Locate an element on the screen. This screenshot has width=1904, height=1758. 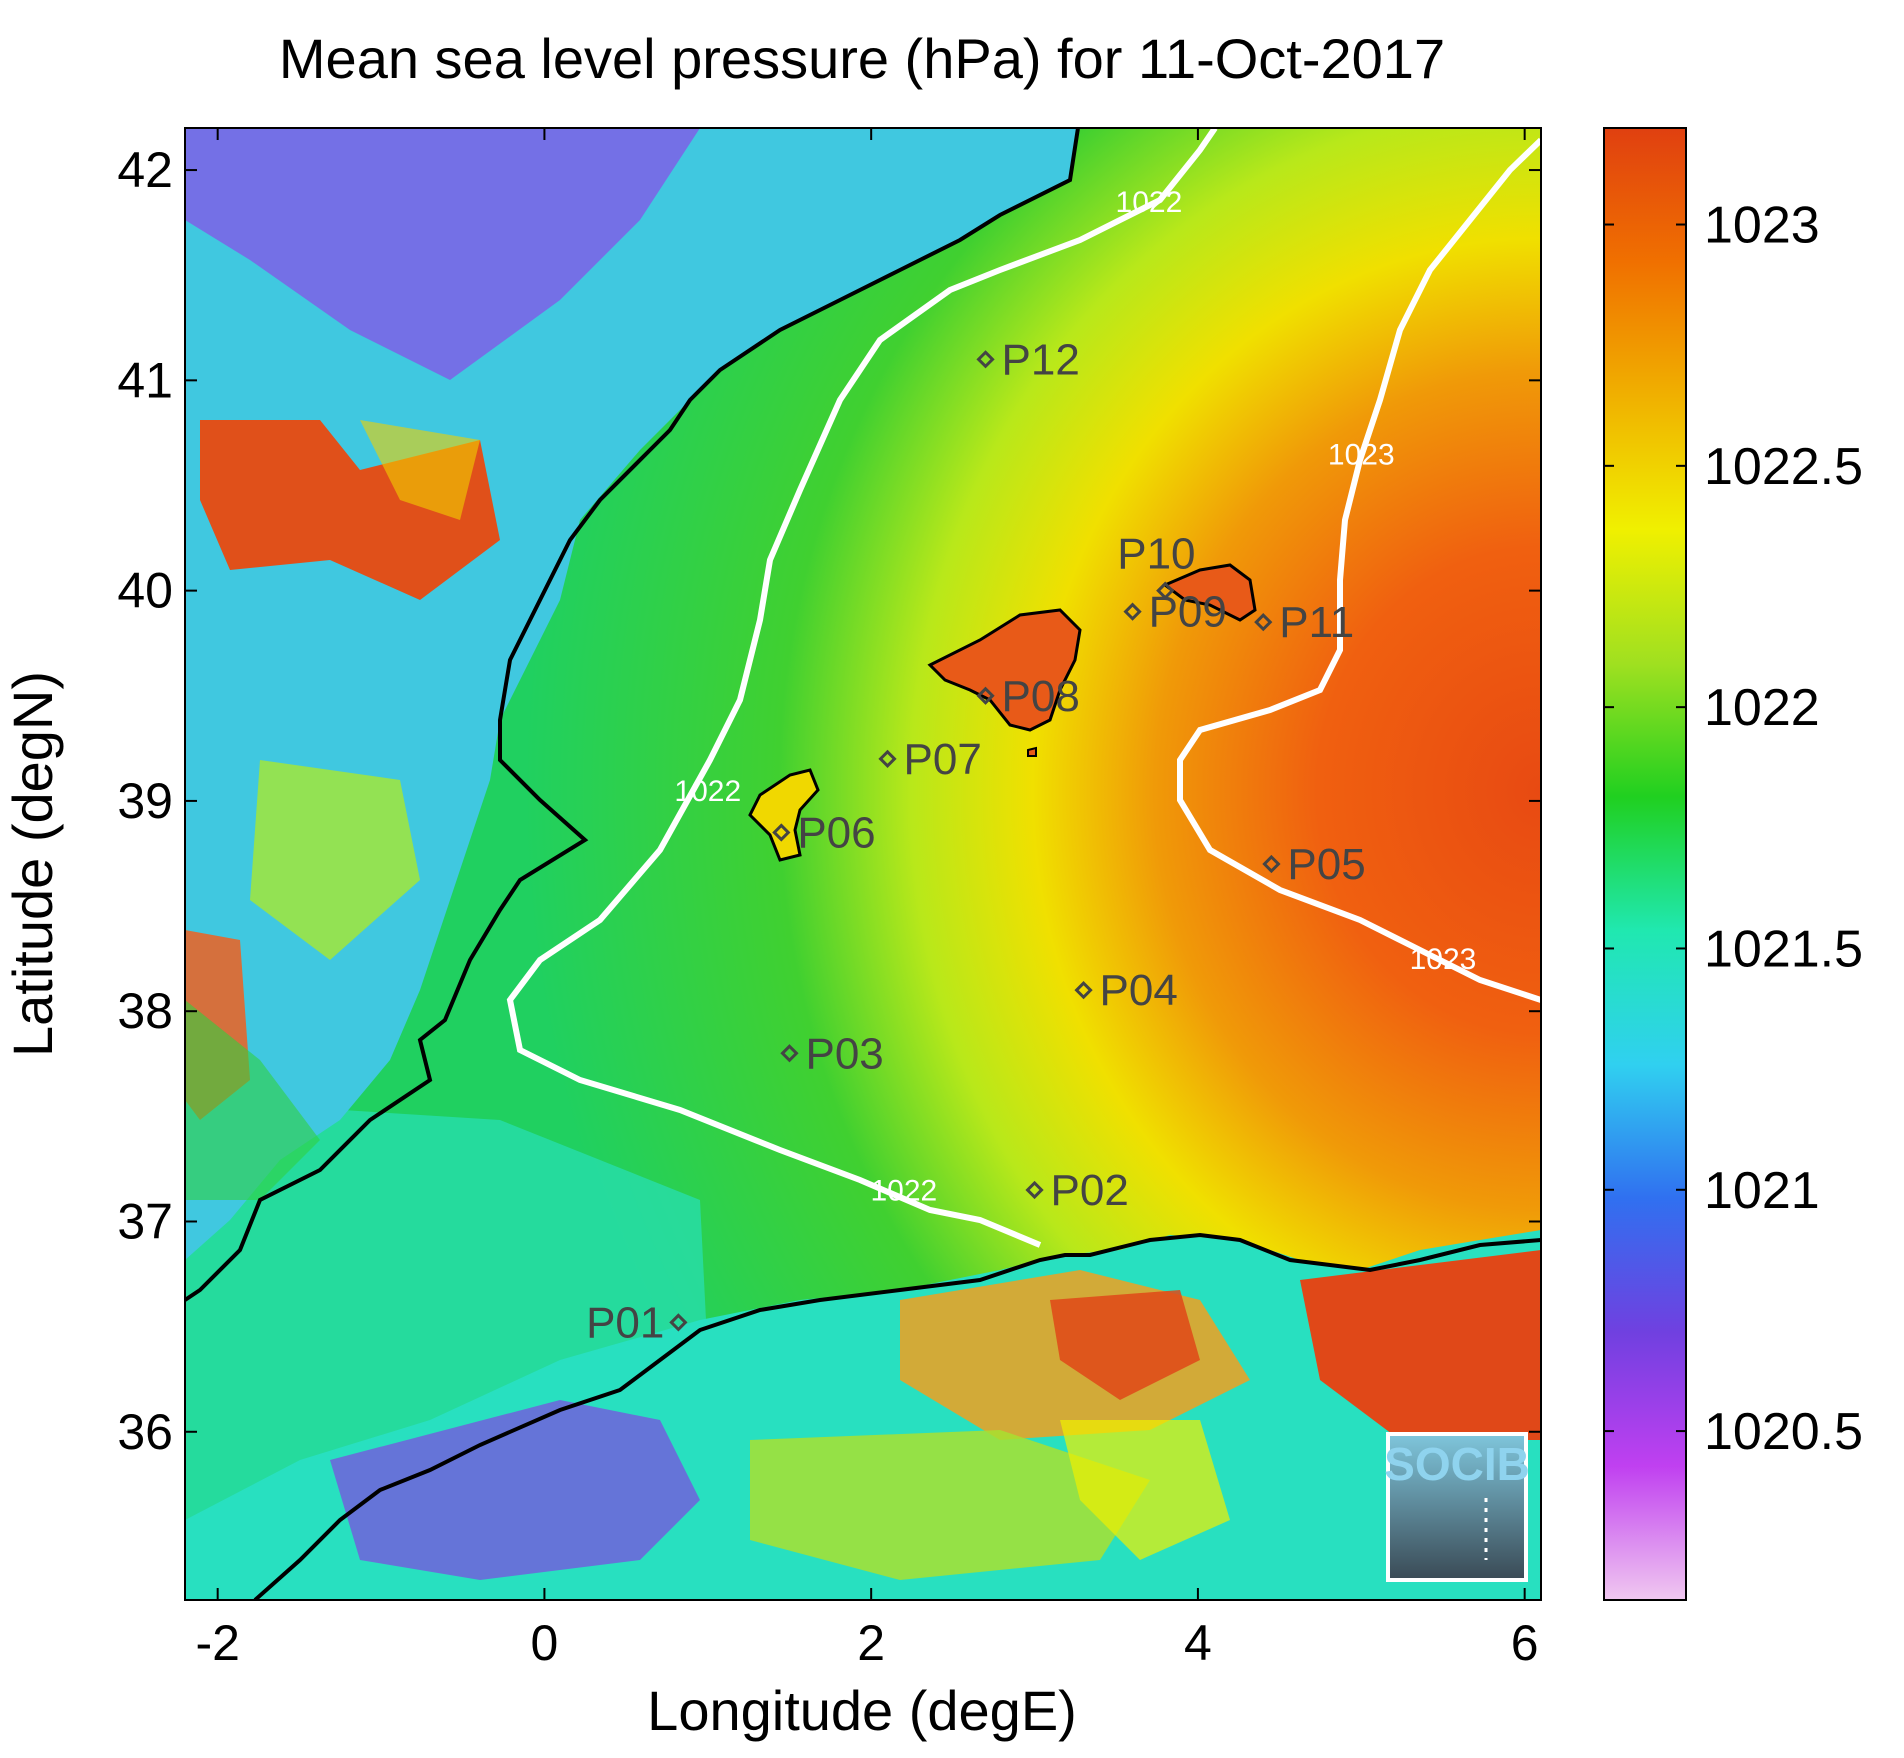
station-p03: P03 is located at coordinates (832, 1053).